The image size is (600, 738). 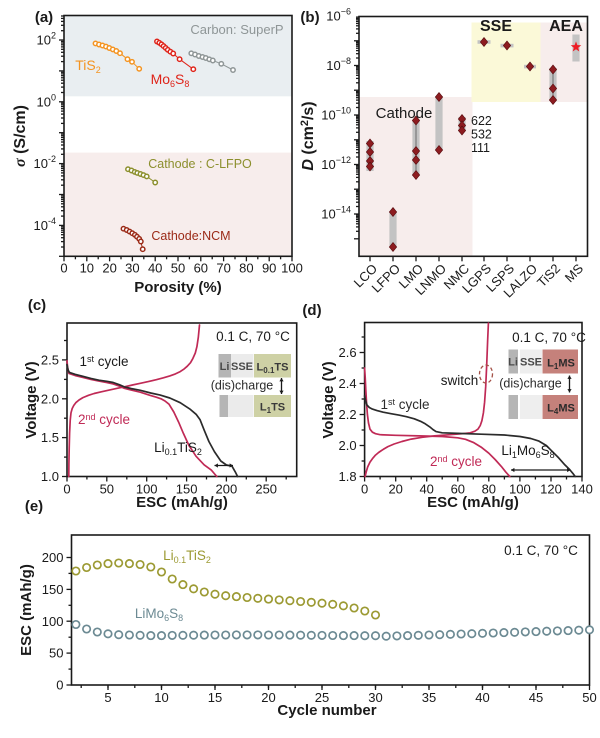 I want to click on svg-text: 1.0, so click(x=50, y=476).